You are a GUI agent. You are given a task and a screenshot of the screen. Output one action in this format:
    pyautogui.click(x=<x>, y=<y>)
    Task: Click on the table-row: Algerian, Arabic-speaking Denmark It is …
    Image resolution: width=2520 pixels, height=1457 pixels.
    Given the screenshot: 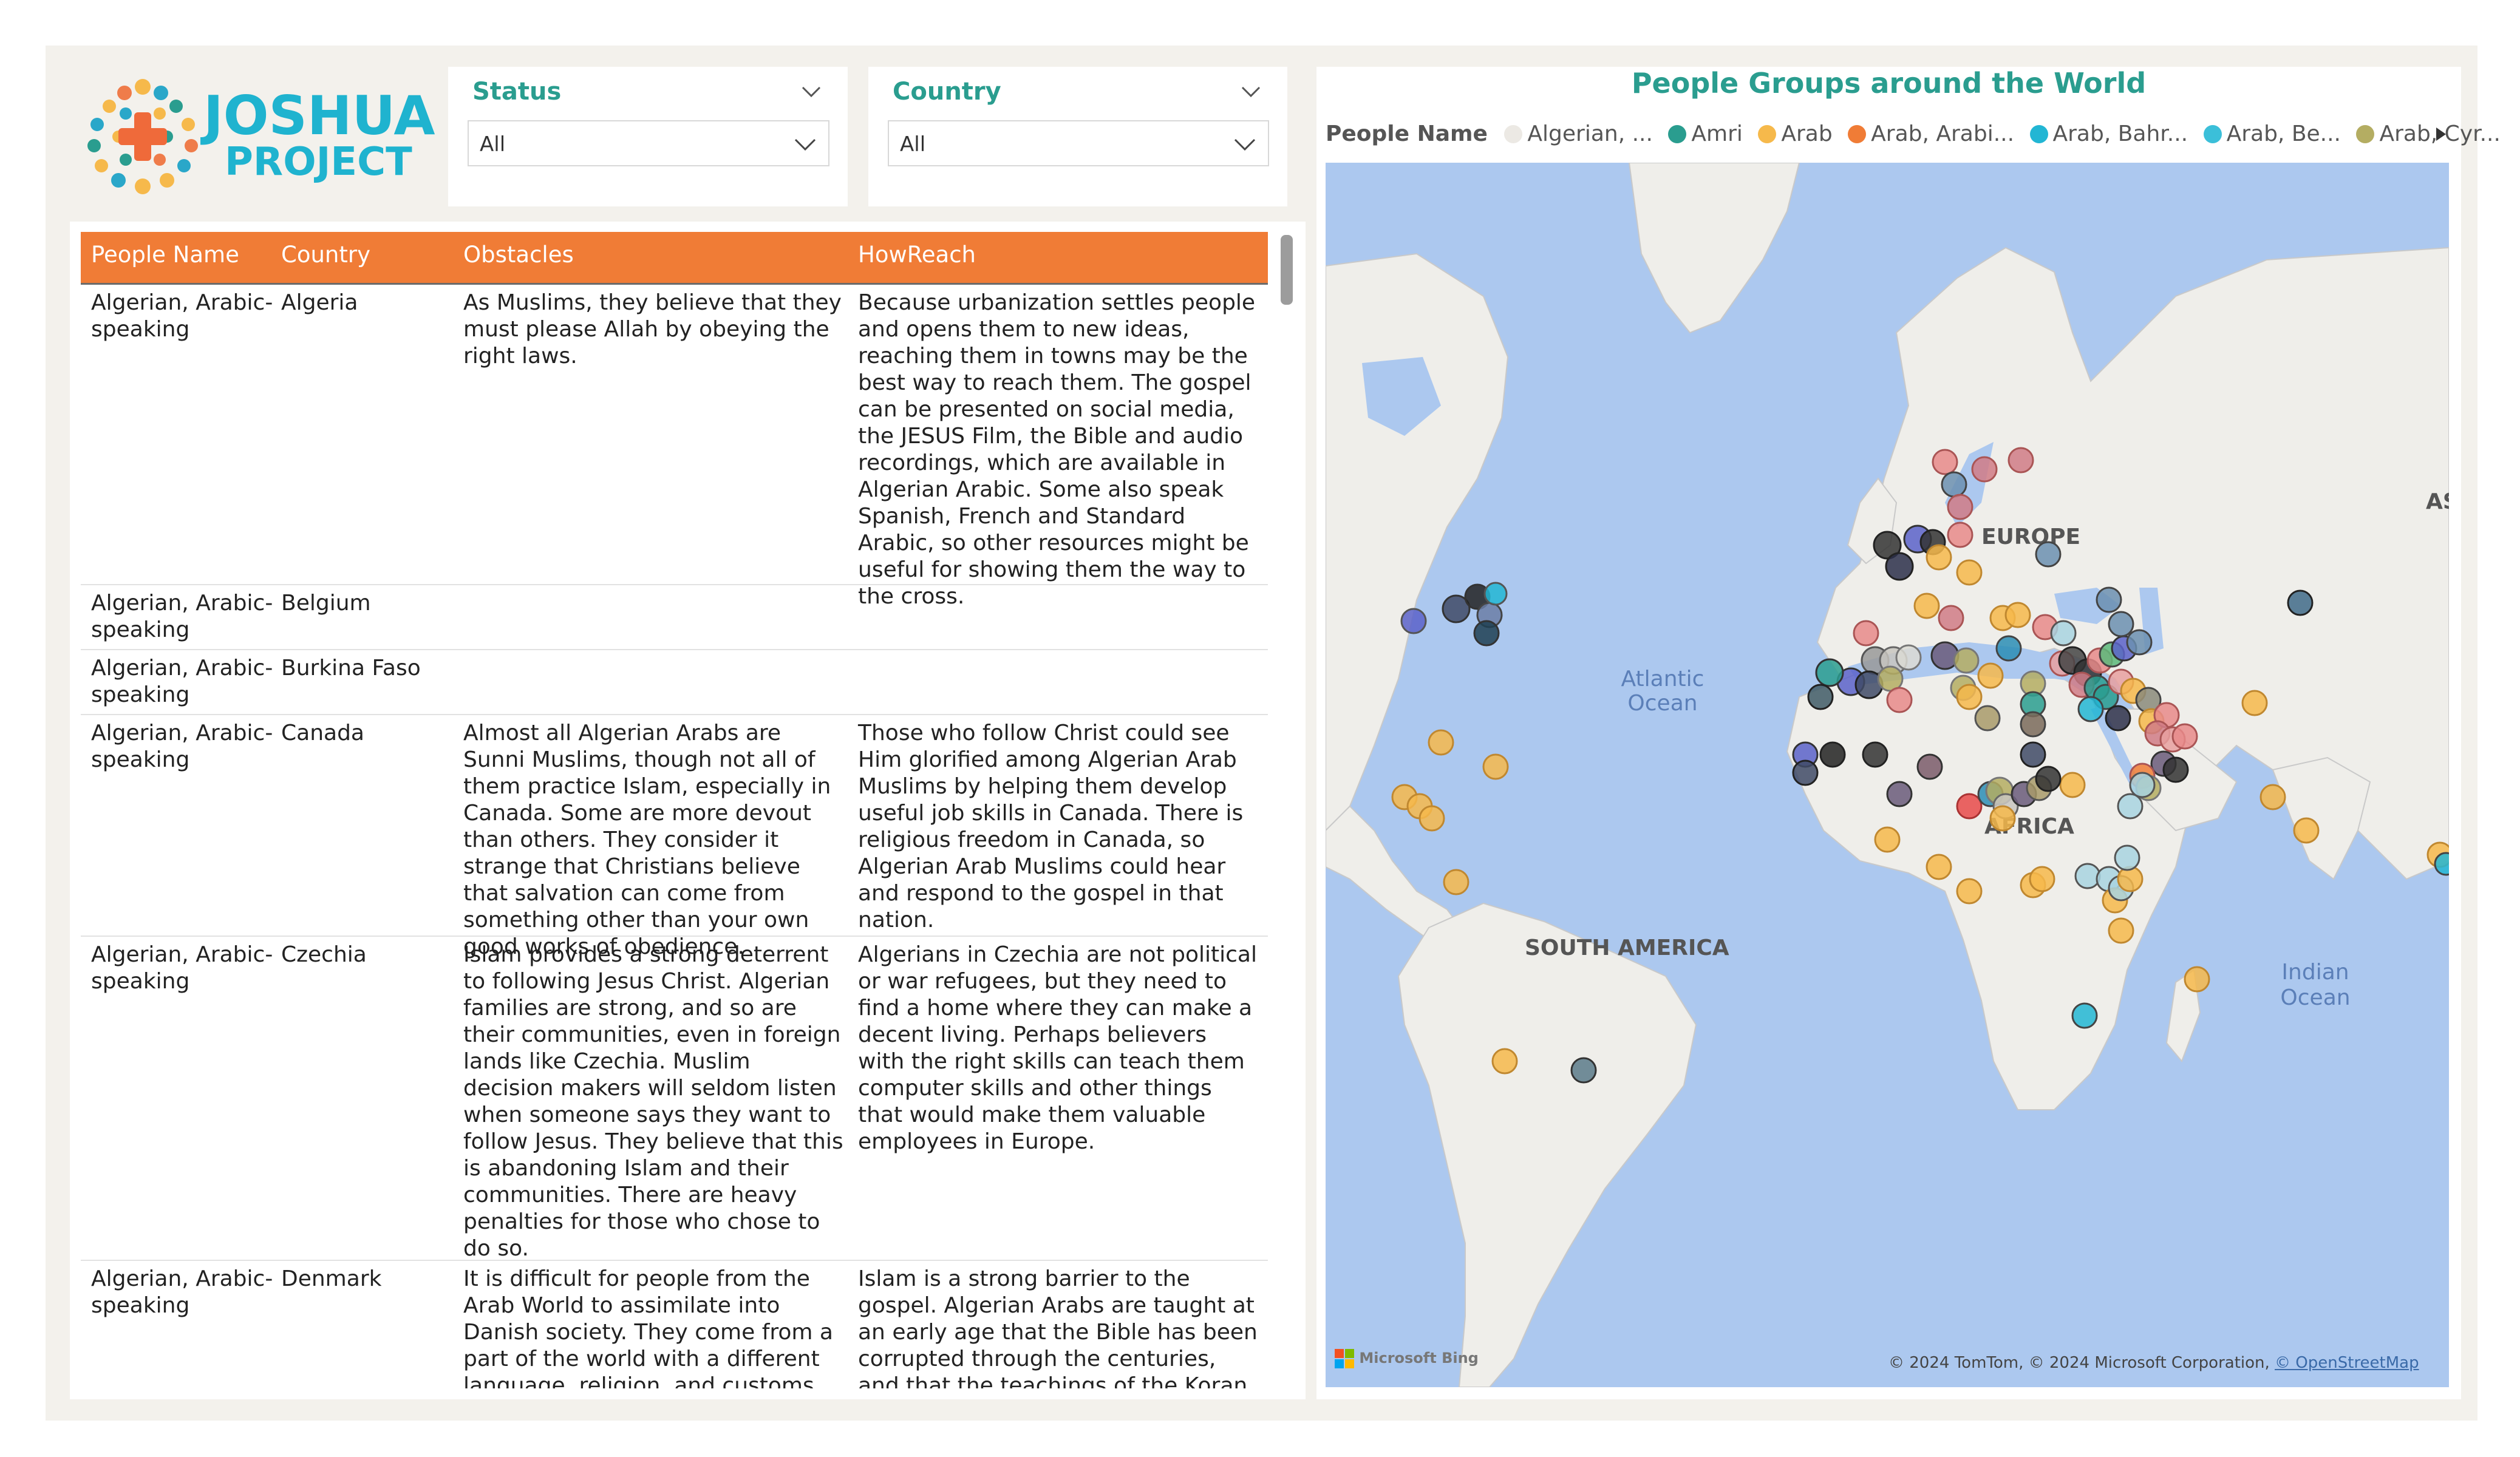 What is the action you would take?
    pyautogui.click(x=674, y=1324)
    